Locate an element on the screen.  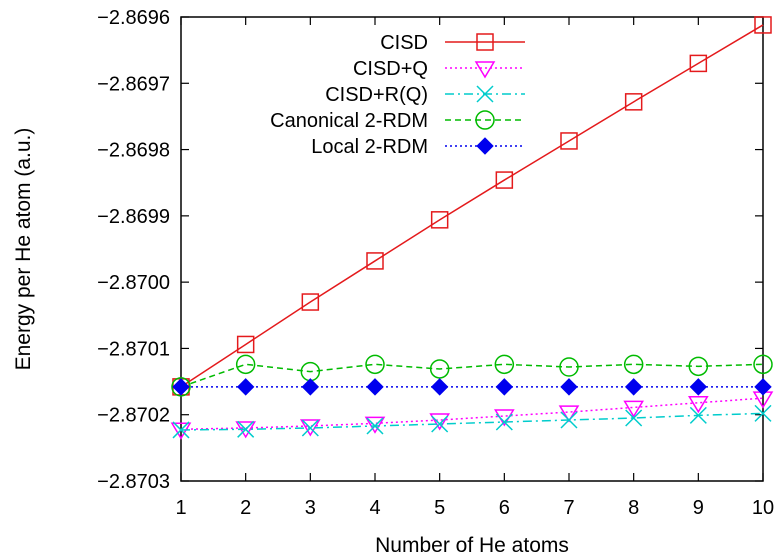
legend-item: CISD is located at coordinates (452, 43).